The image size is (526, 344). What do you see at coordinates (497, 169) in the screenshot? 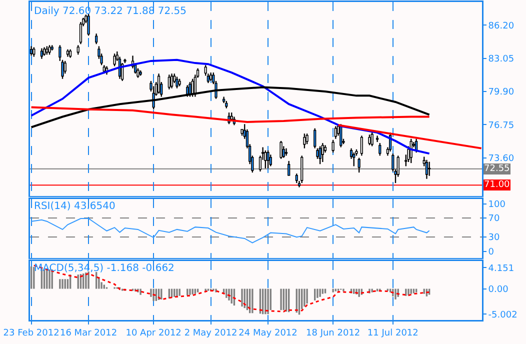
I see `ref-line-label: 72.55` at bounding box center [497, 169].